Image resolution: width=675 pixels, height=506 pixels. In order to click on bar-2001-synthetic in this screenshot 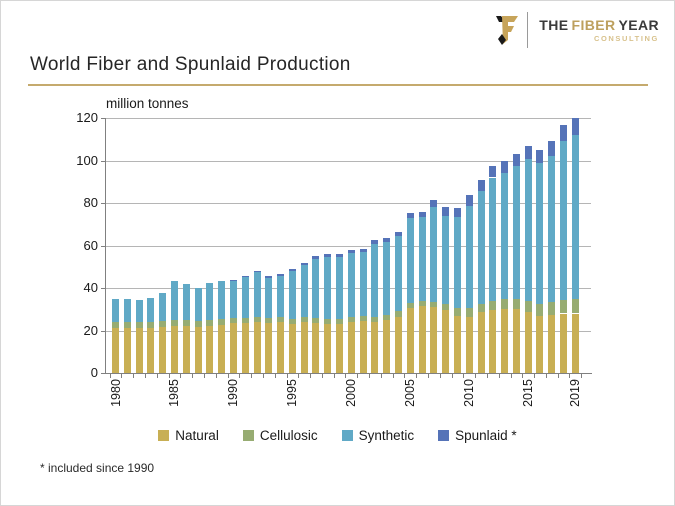, I will do `click(363, 284)`.